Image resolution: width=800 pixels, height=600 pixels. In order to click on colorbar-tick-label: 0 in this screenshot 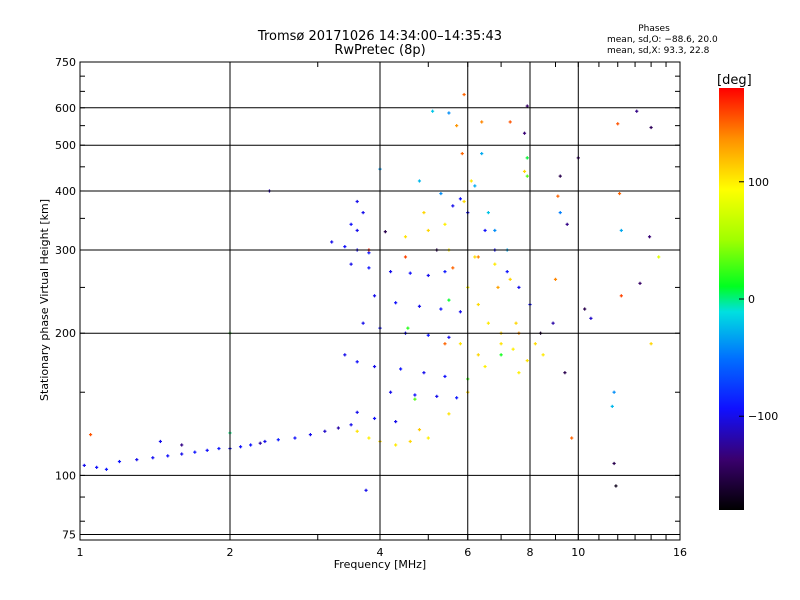, I will do `click(751, 299)`.